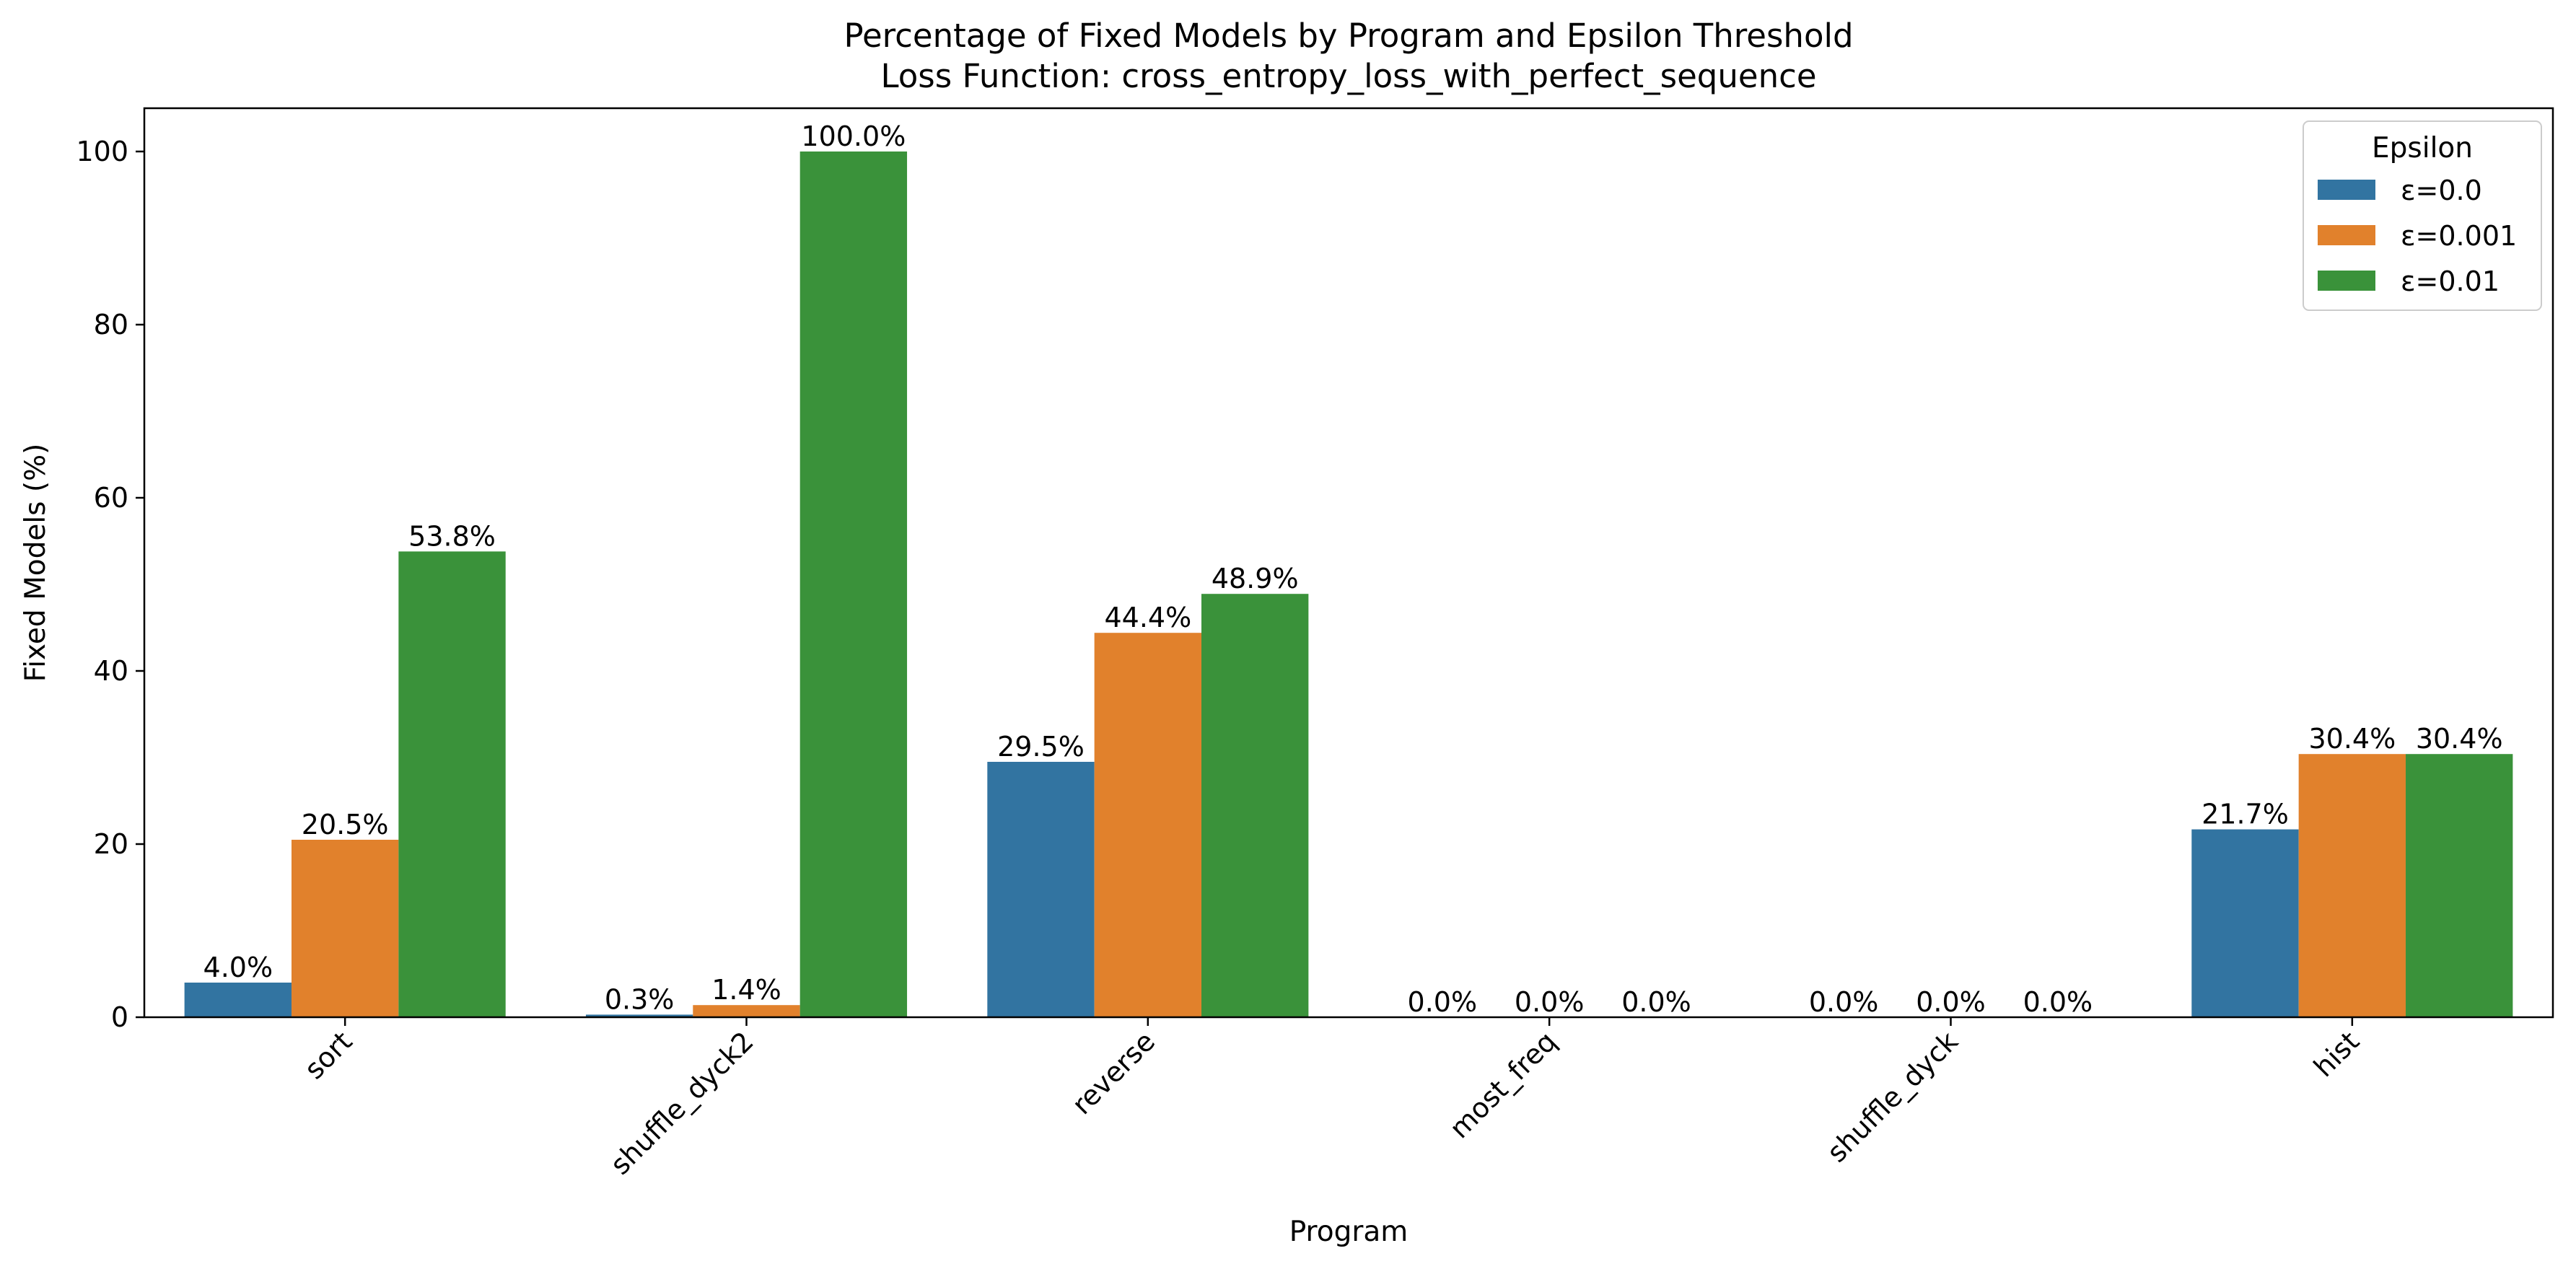  What do you see at coordinates (853, 136) in the screenshot?
I see `bar-value-label: 100.0%` at bounding box center [853, 136].